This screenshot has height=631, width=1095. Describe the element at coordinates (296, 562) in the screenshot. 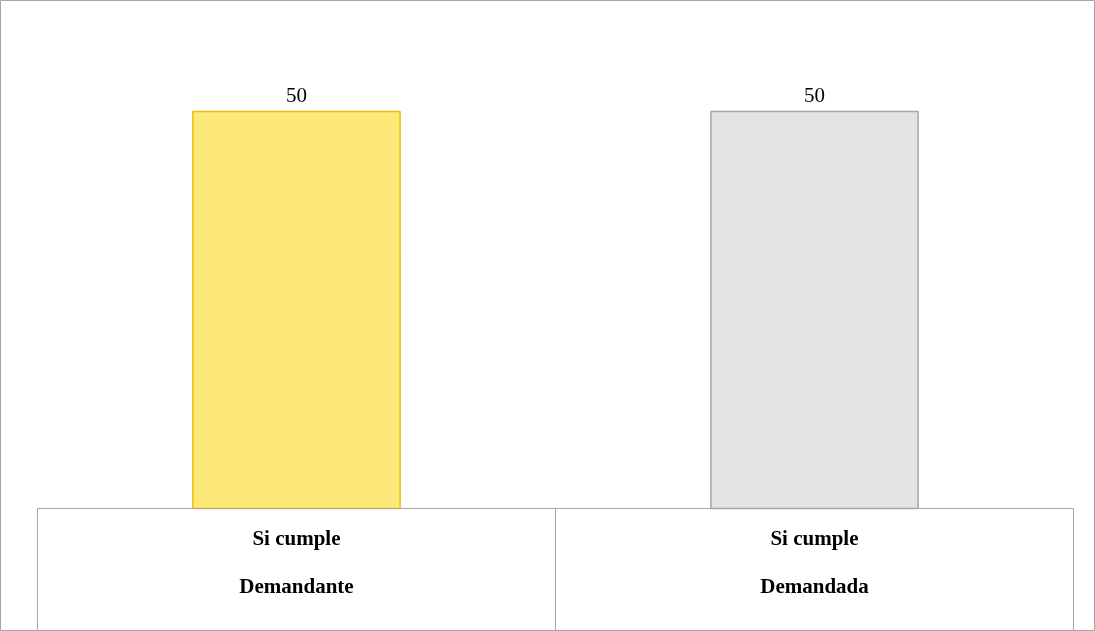

I see `x-tick-label: Si cumple Demandante` at that location.